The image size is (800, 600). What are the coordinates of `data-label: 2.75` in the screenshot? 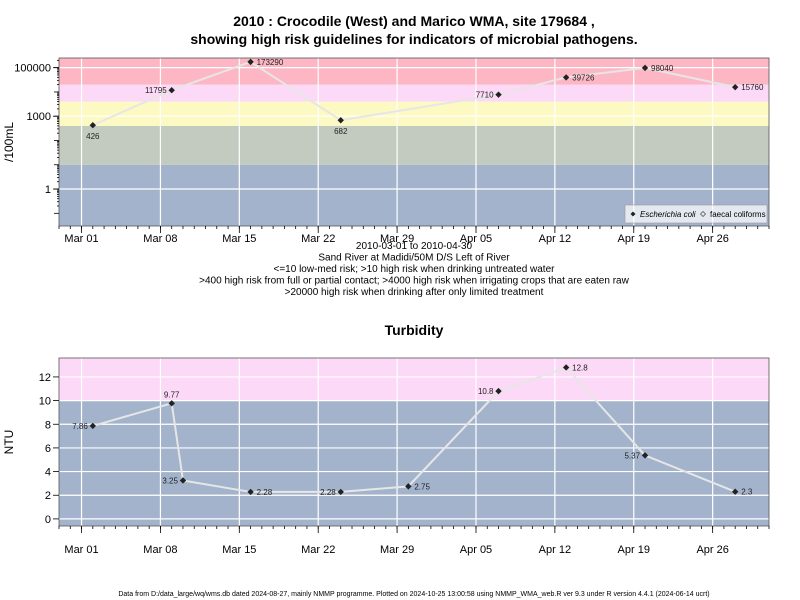 It's located at (422, 486).